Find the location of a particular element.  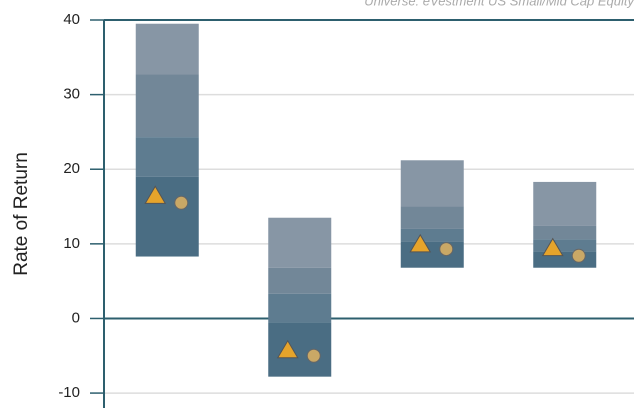

y-tick-label: 20 is located at coordinates (71, 168).